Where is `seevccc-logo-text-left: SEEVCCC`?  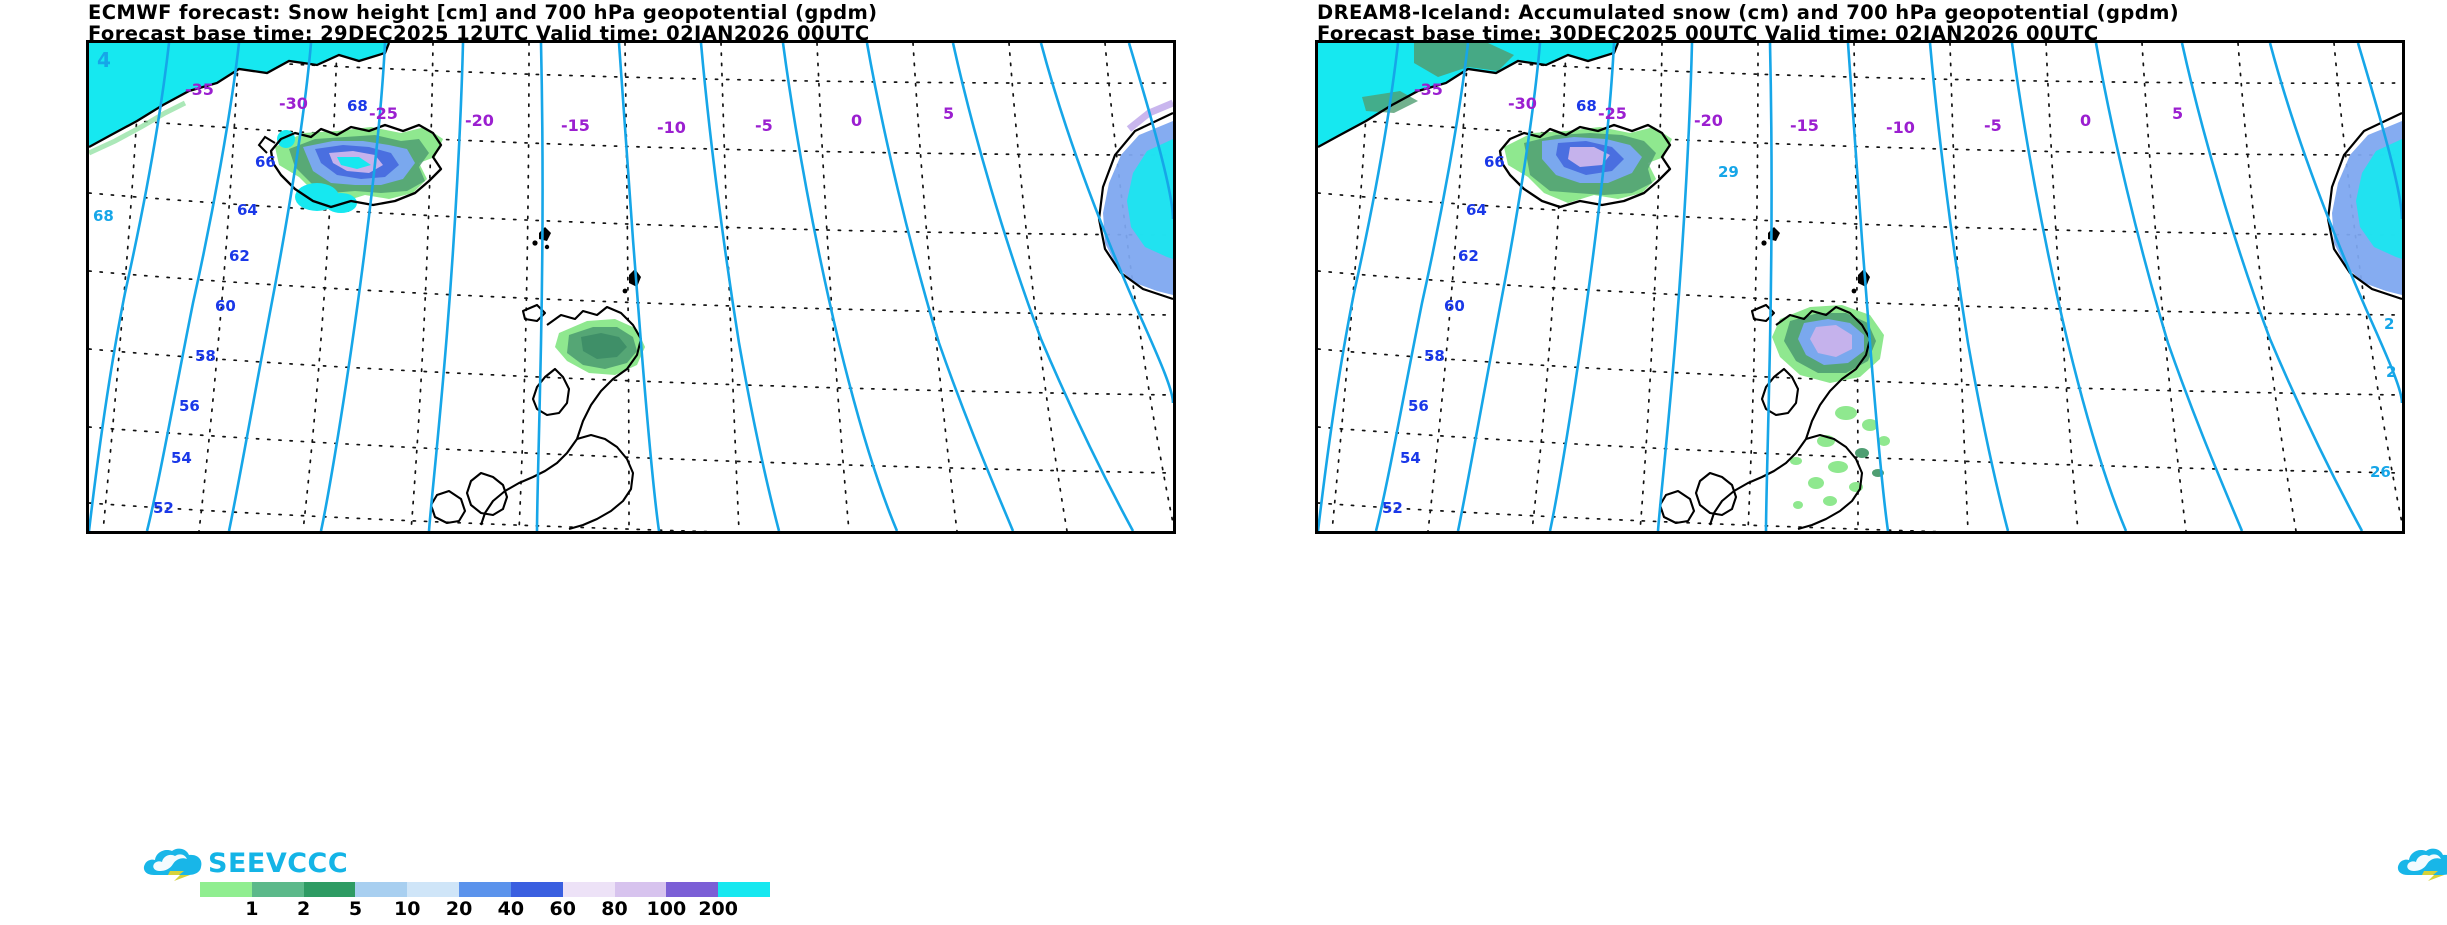 seevccc-logo-text-left: SEEVCCC is located at coordinates (278, 863).